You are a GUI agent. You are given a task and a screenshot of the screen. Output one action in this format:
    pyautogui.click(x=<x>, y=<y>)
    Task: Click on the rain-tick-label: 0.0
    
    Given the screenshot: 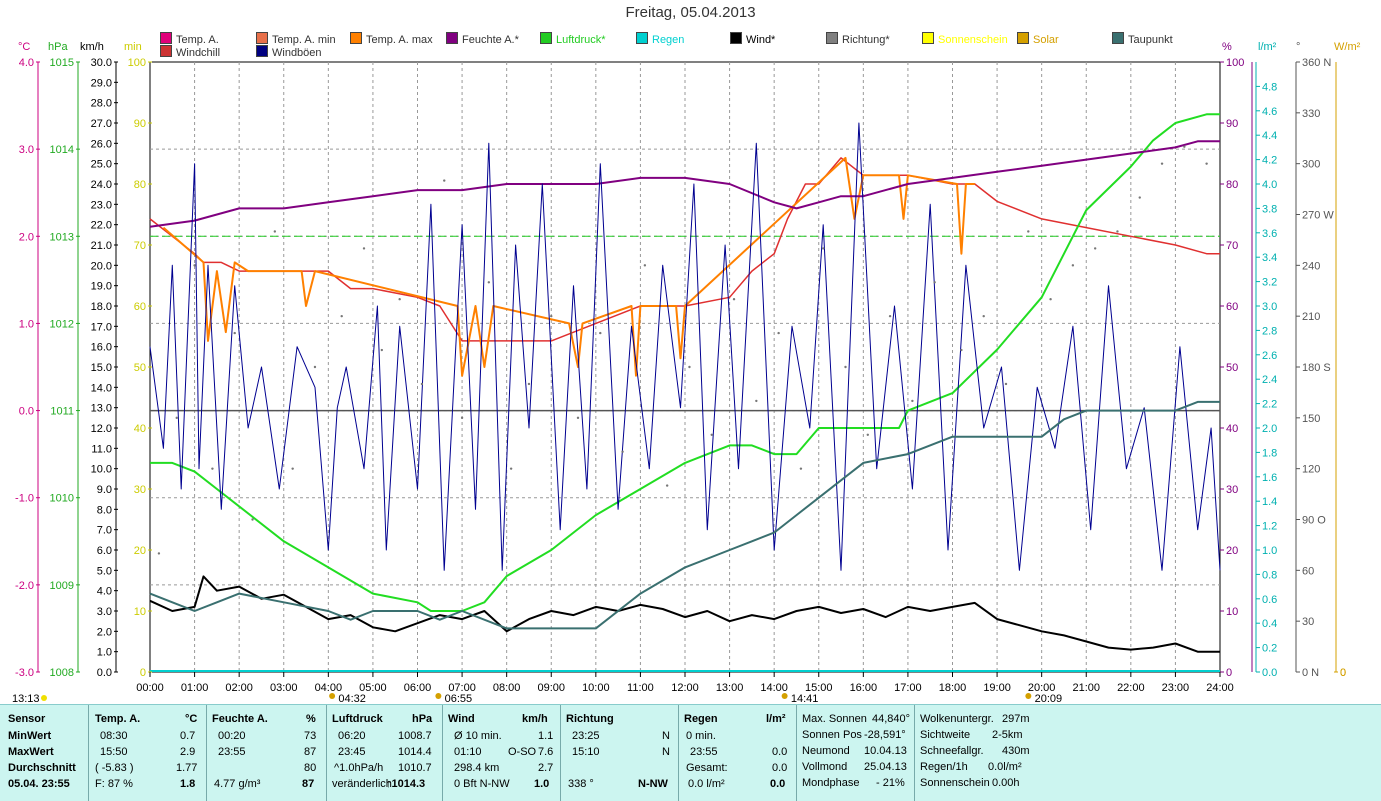 What is the action you would take?
    pyautogui.click(x=1269, y=673)
    